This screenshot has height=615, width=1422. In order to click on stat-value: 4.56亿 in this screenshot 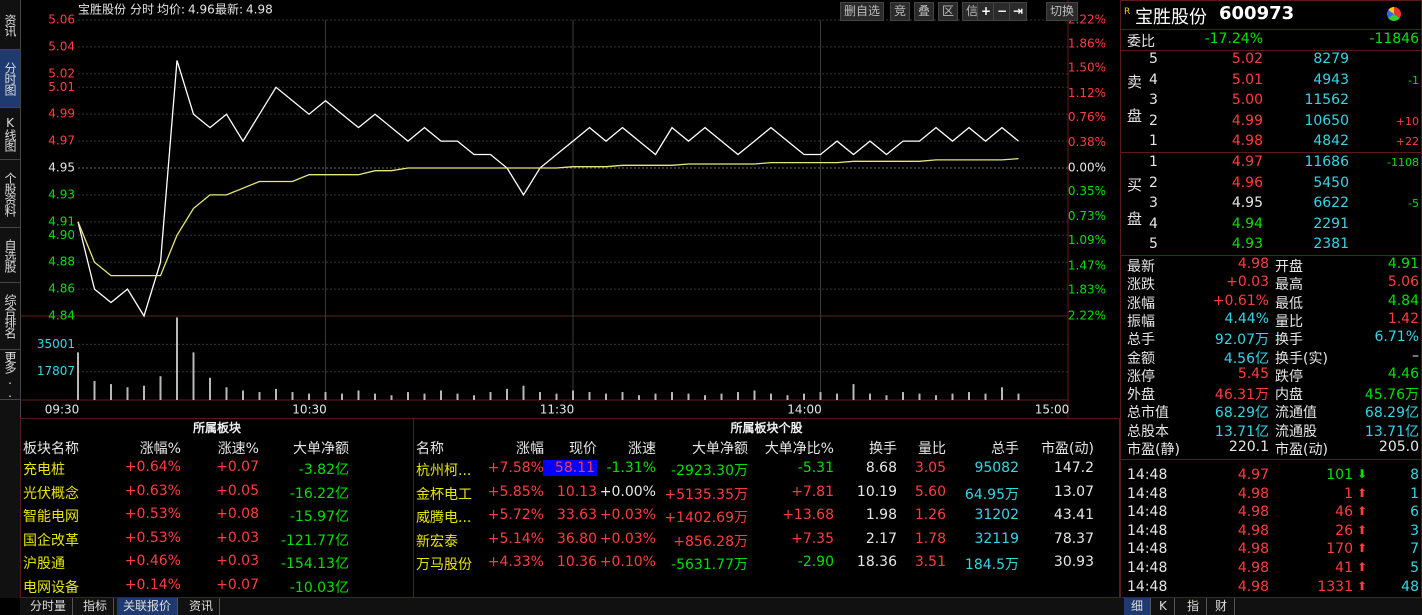, I will do `click(1246, 358)`.